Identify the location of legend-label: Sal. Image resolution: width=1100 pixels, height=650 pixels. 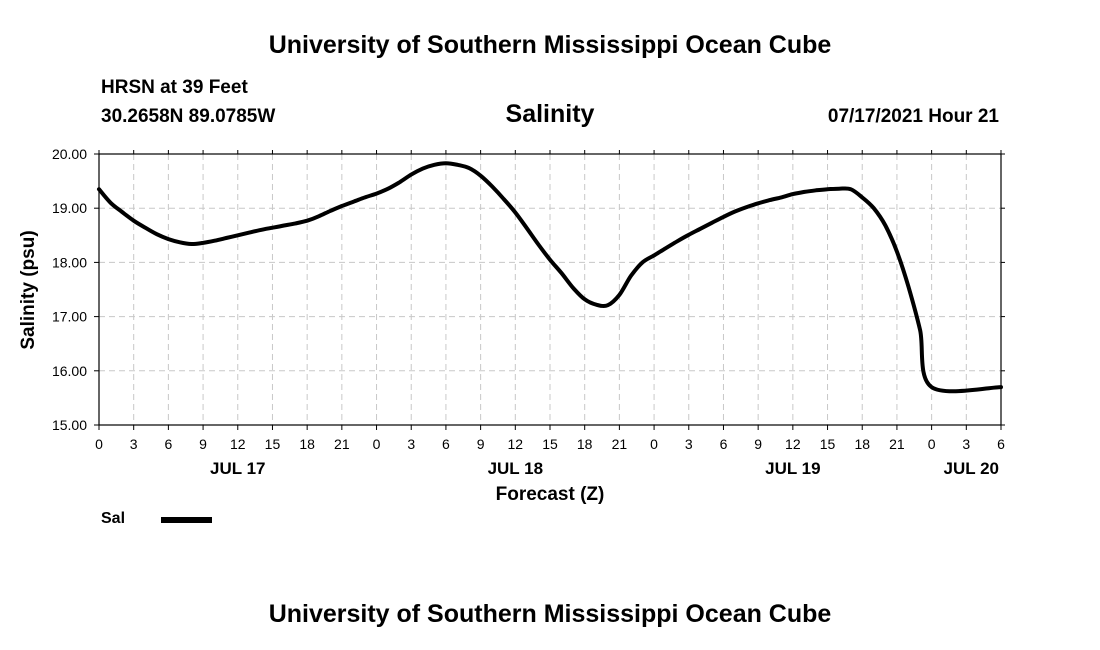
(113, 518).